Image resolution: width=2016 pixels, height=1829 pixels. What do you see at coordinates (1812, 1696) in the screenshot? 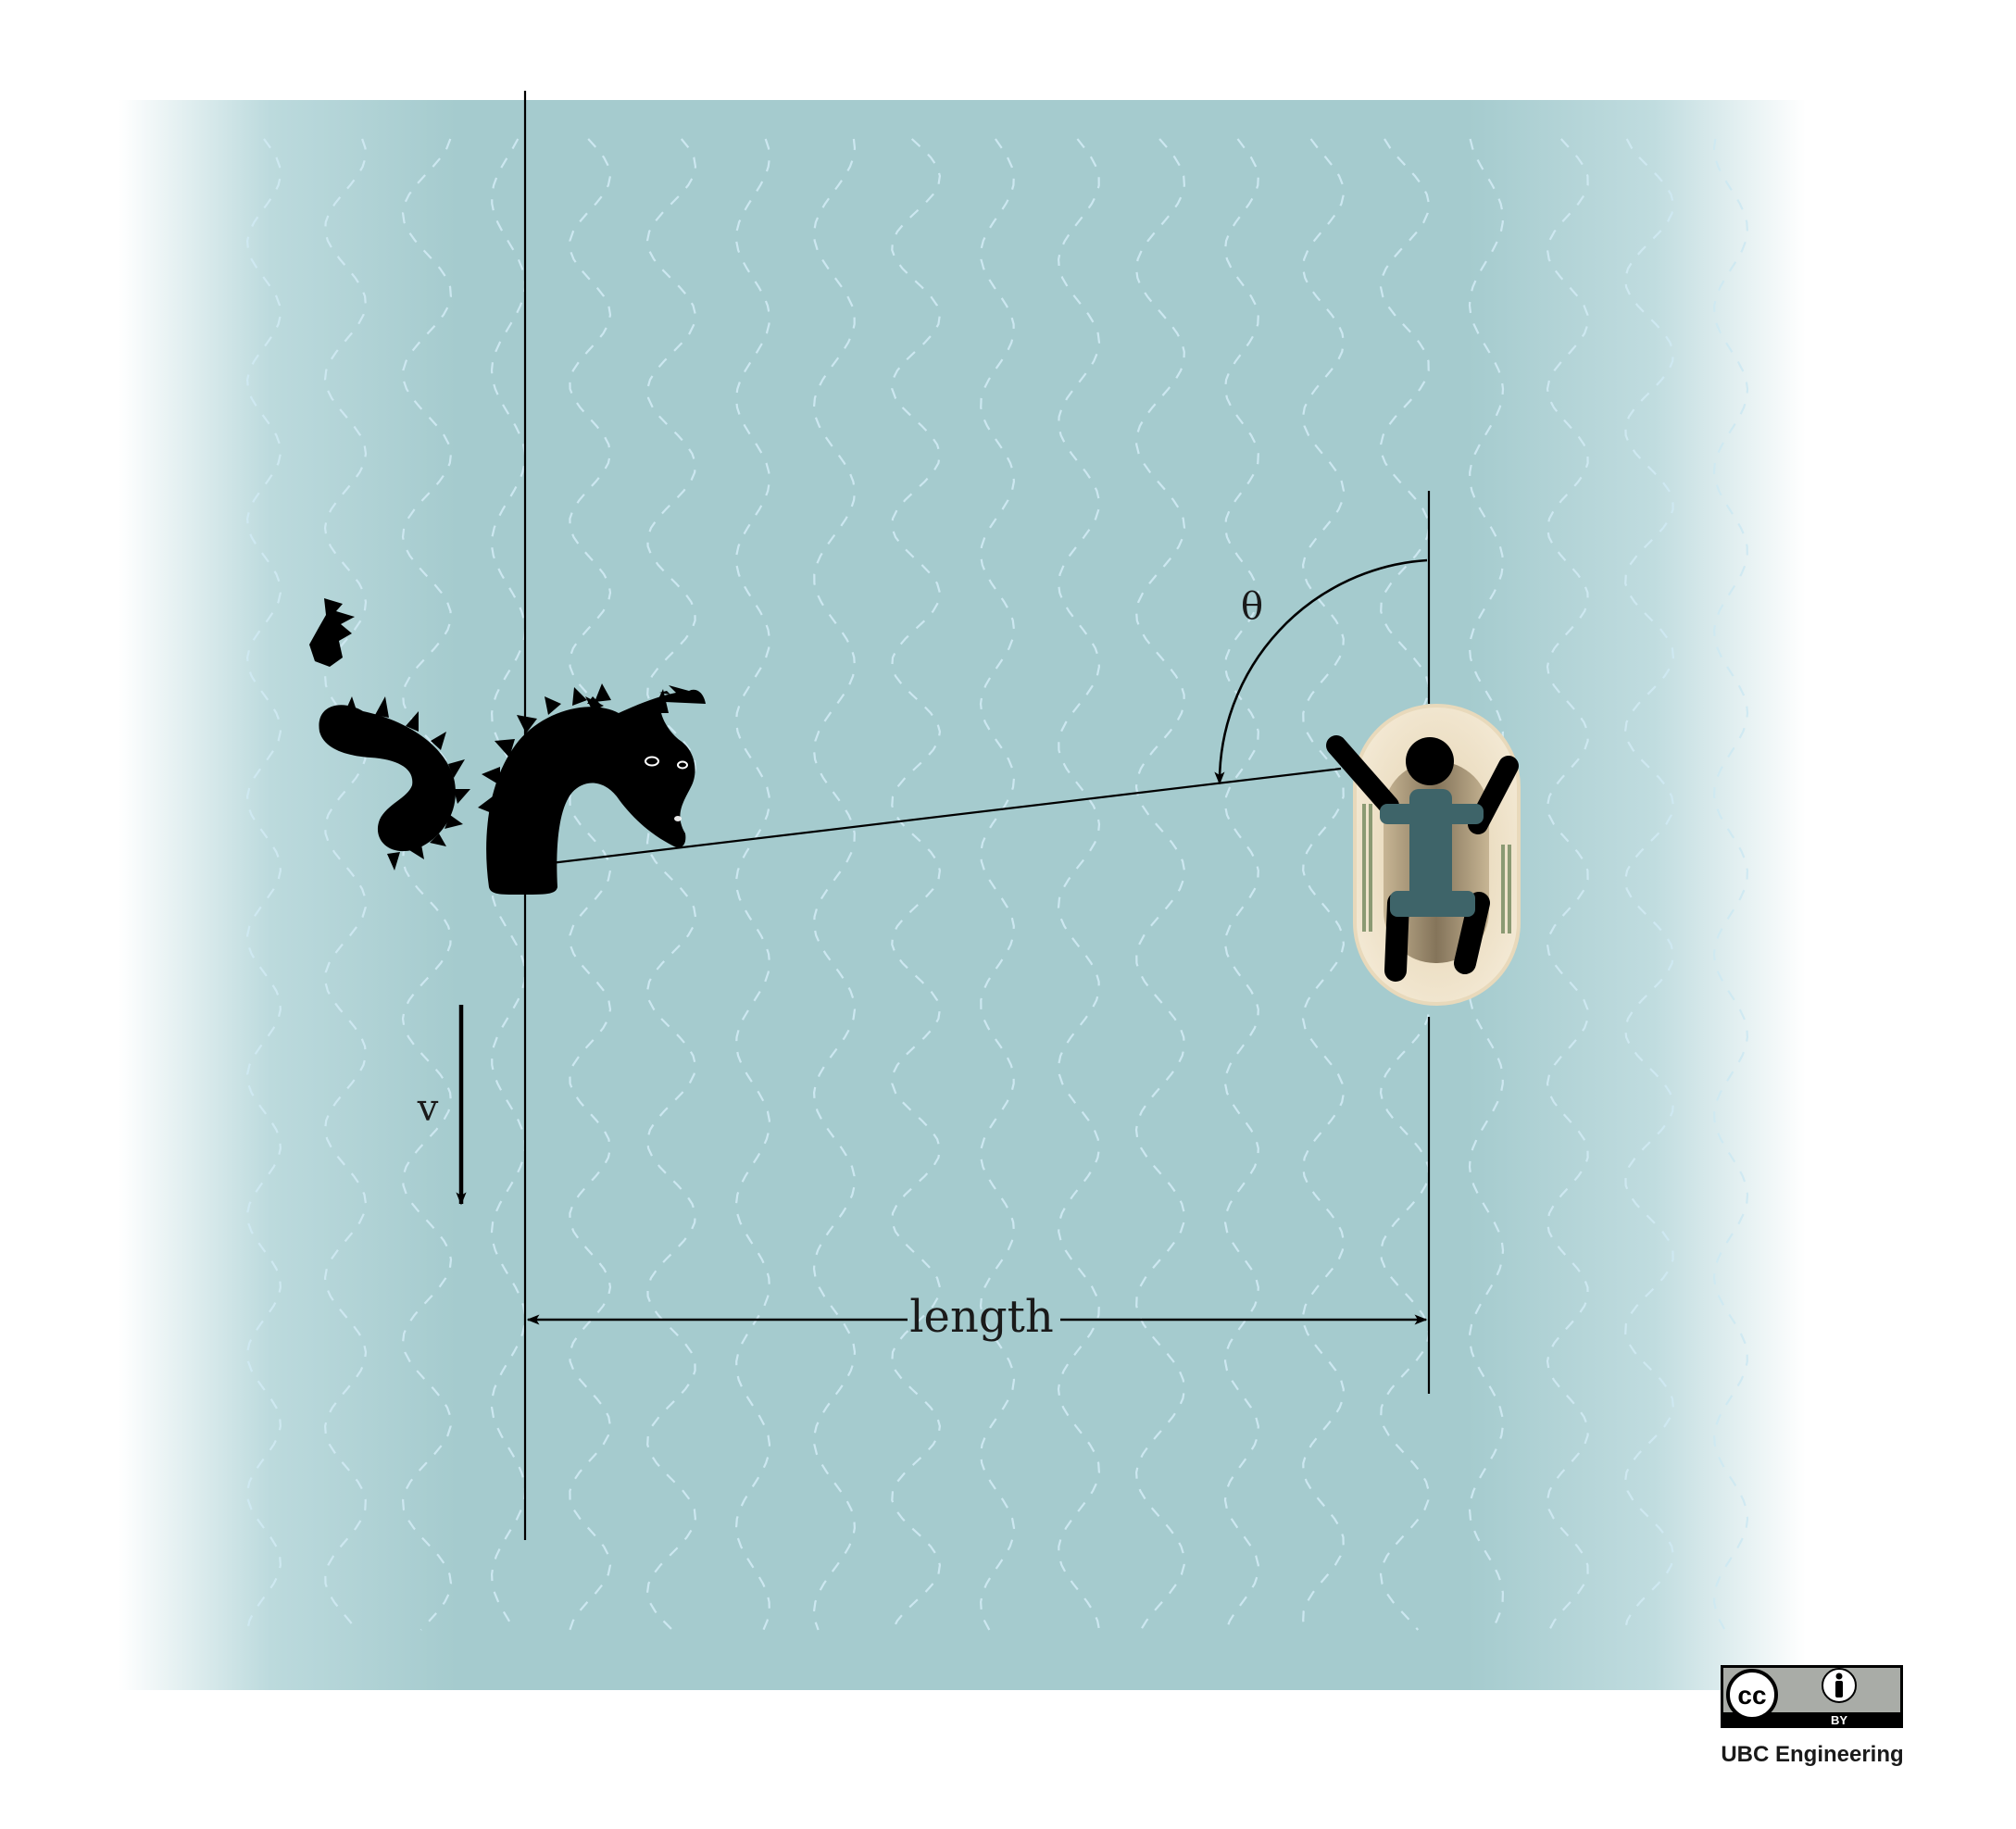
I see `cc-by-badge-icon: cc BY` at bounding box center [1812, 1696].